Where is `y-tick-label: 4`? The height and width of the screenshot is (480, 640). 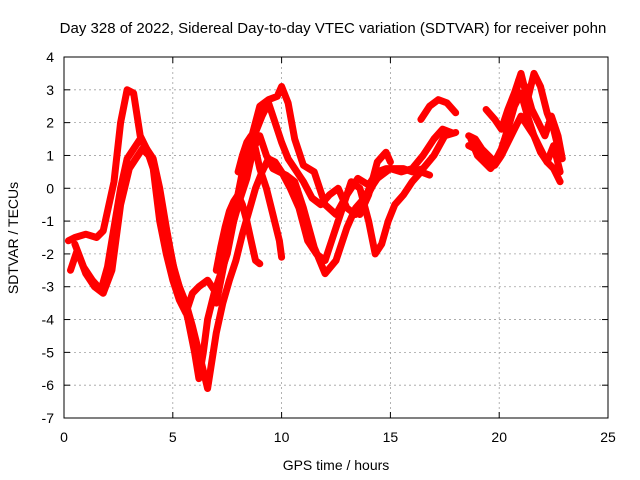 y-tick-label: 4 is located at coordinates (50, 57).